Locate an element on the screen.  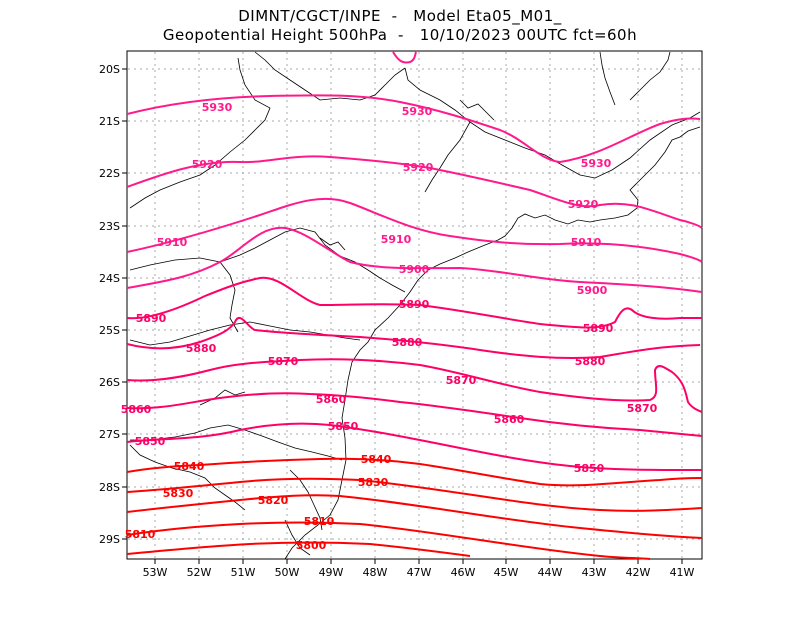
contour-label-5800: 5800 is located at coordinates (311, 545).